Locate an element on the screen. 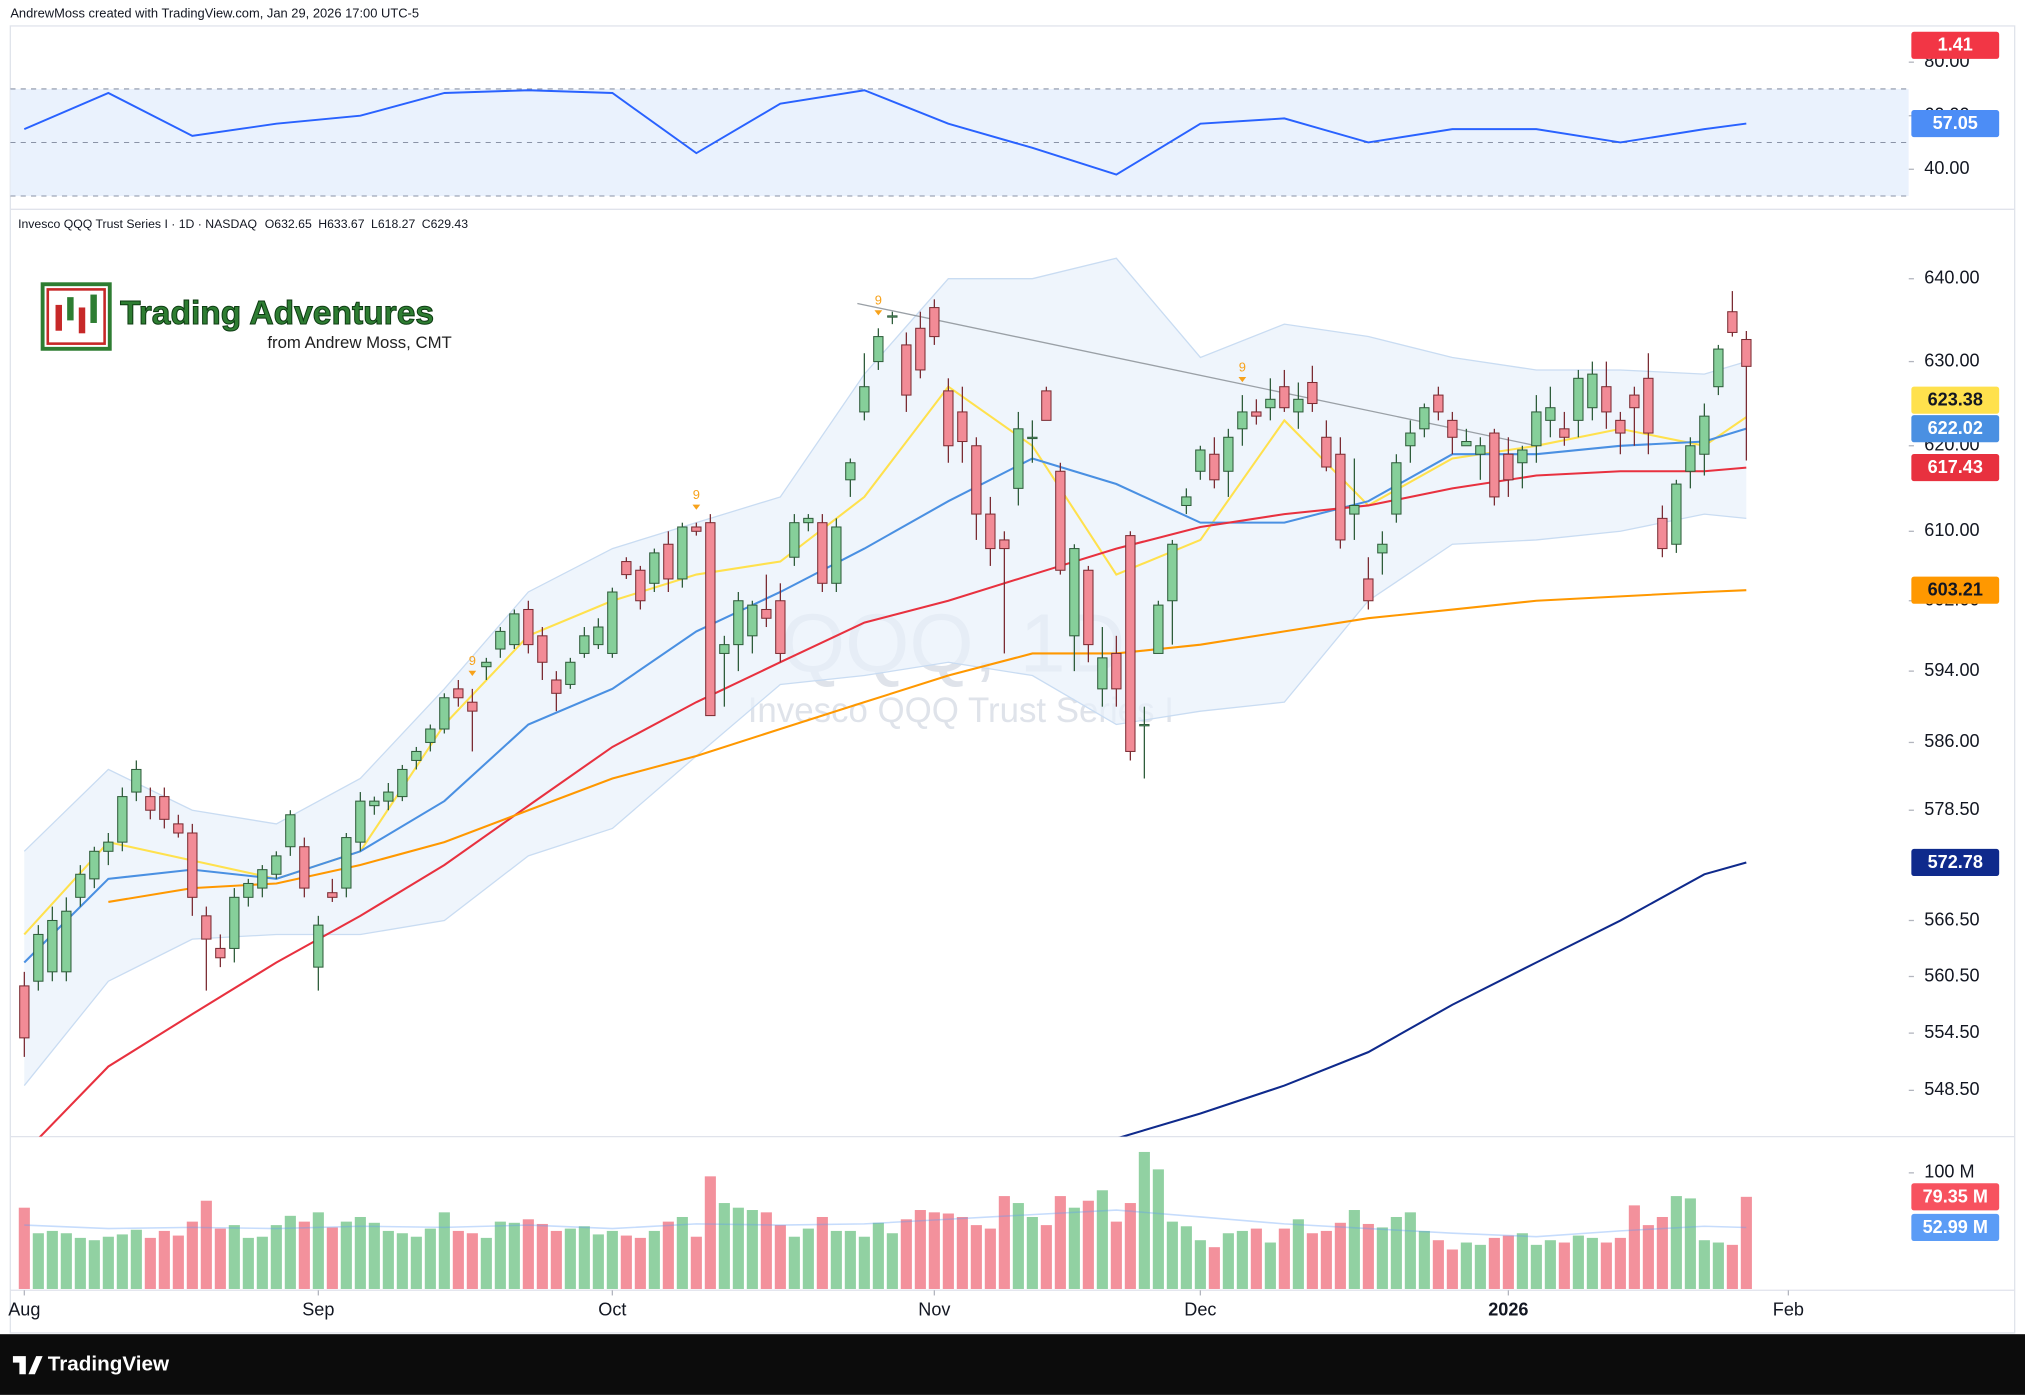 The image size is (2025, 1395). symbol-legend: Invesco QQQ Trust Series I · 1D · NASDAQ is located at coordinates (137, 224).